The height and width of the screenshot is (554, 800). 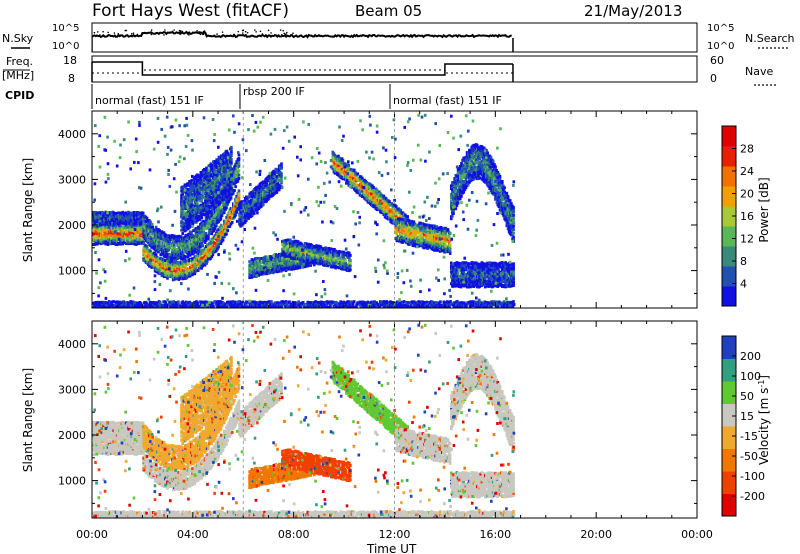 What do you see at coordinates (447, 100) in the screenshot?
I see `cpid-segment-3: normal (fast) 151 IF` at bounding box center [447, 100].